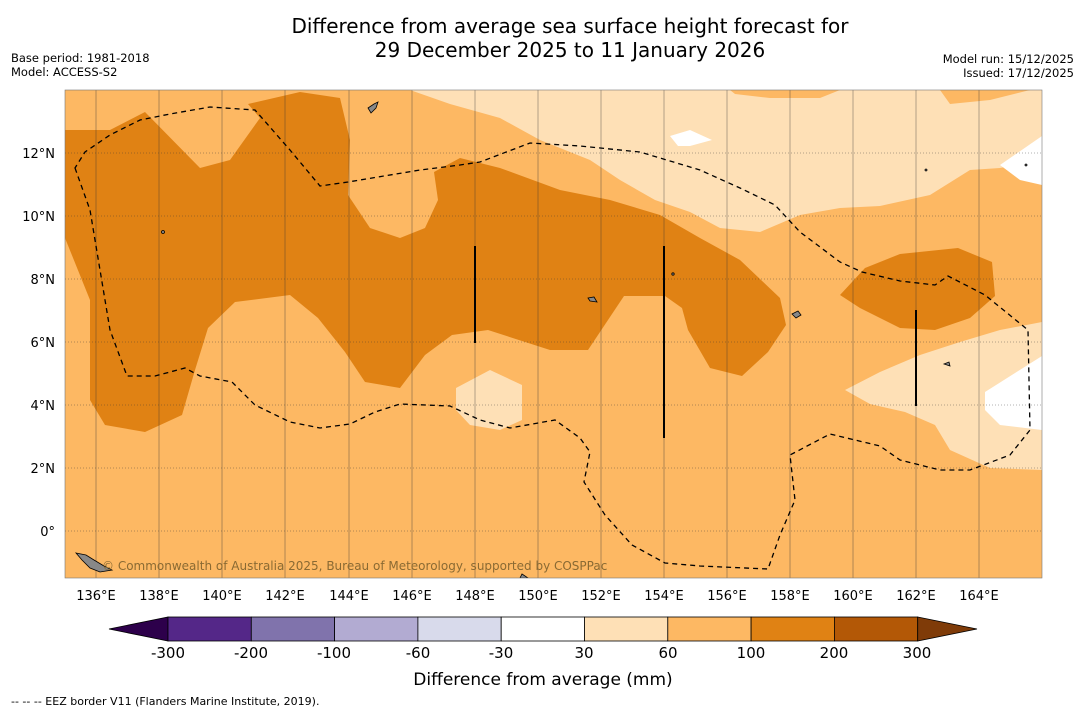  Describe the element at coordinates (664, 596) in the screenshot. I see `lon-label: 154°E` at that location.